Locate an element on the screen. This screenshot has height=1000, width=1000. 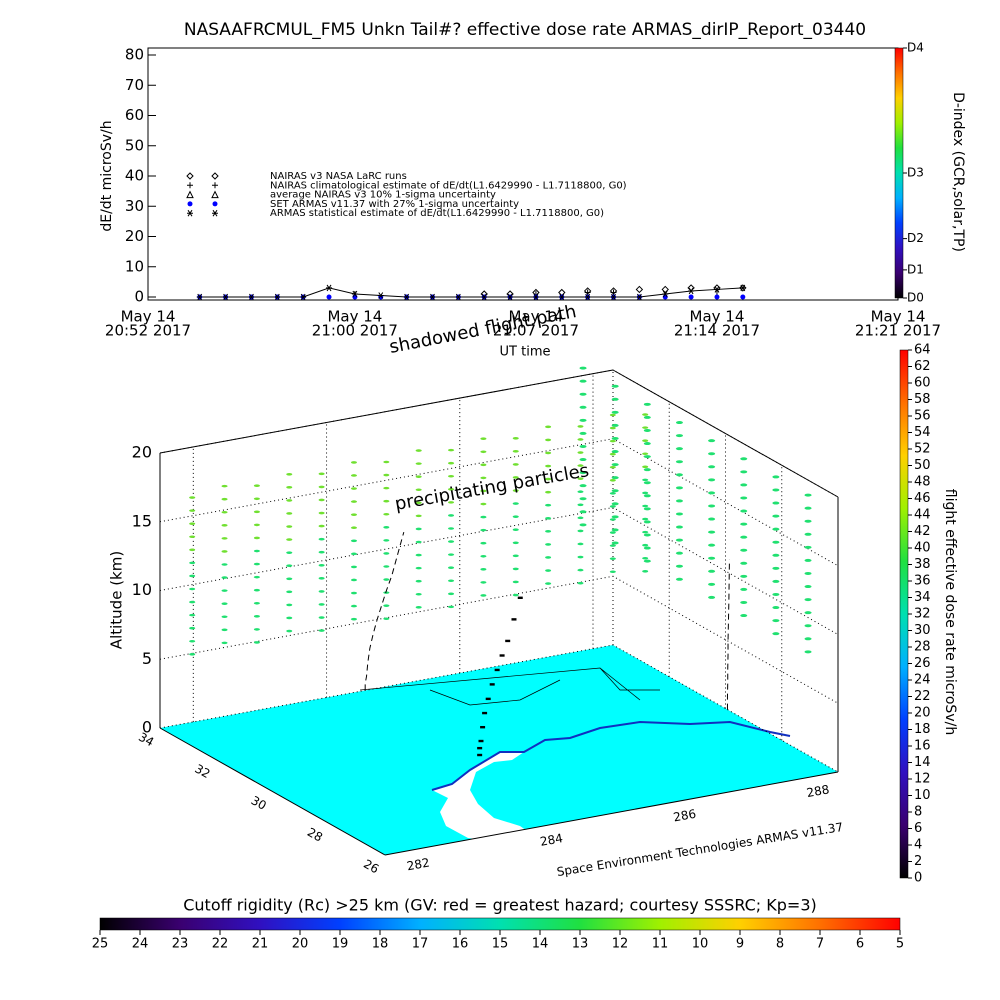
colorbar-tick-label: 36 is located at coordinates (922, 581).